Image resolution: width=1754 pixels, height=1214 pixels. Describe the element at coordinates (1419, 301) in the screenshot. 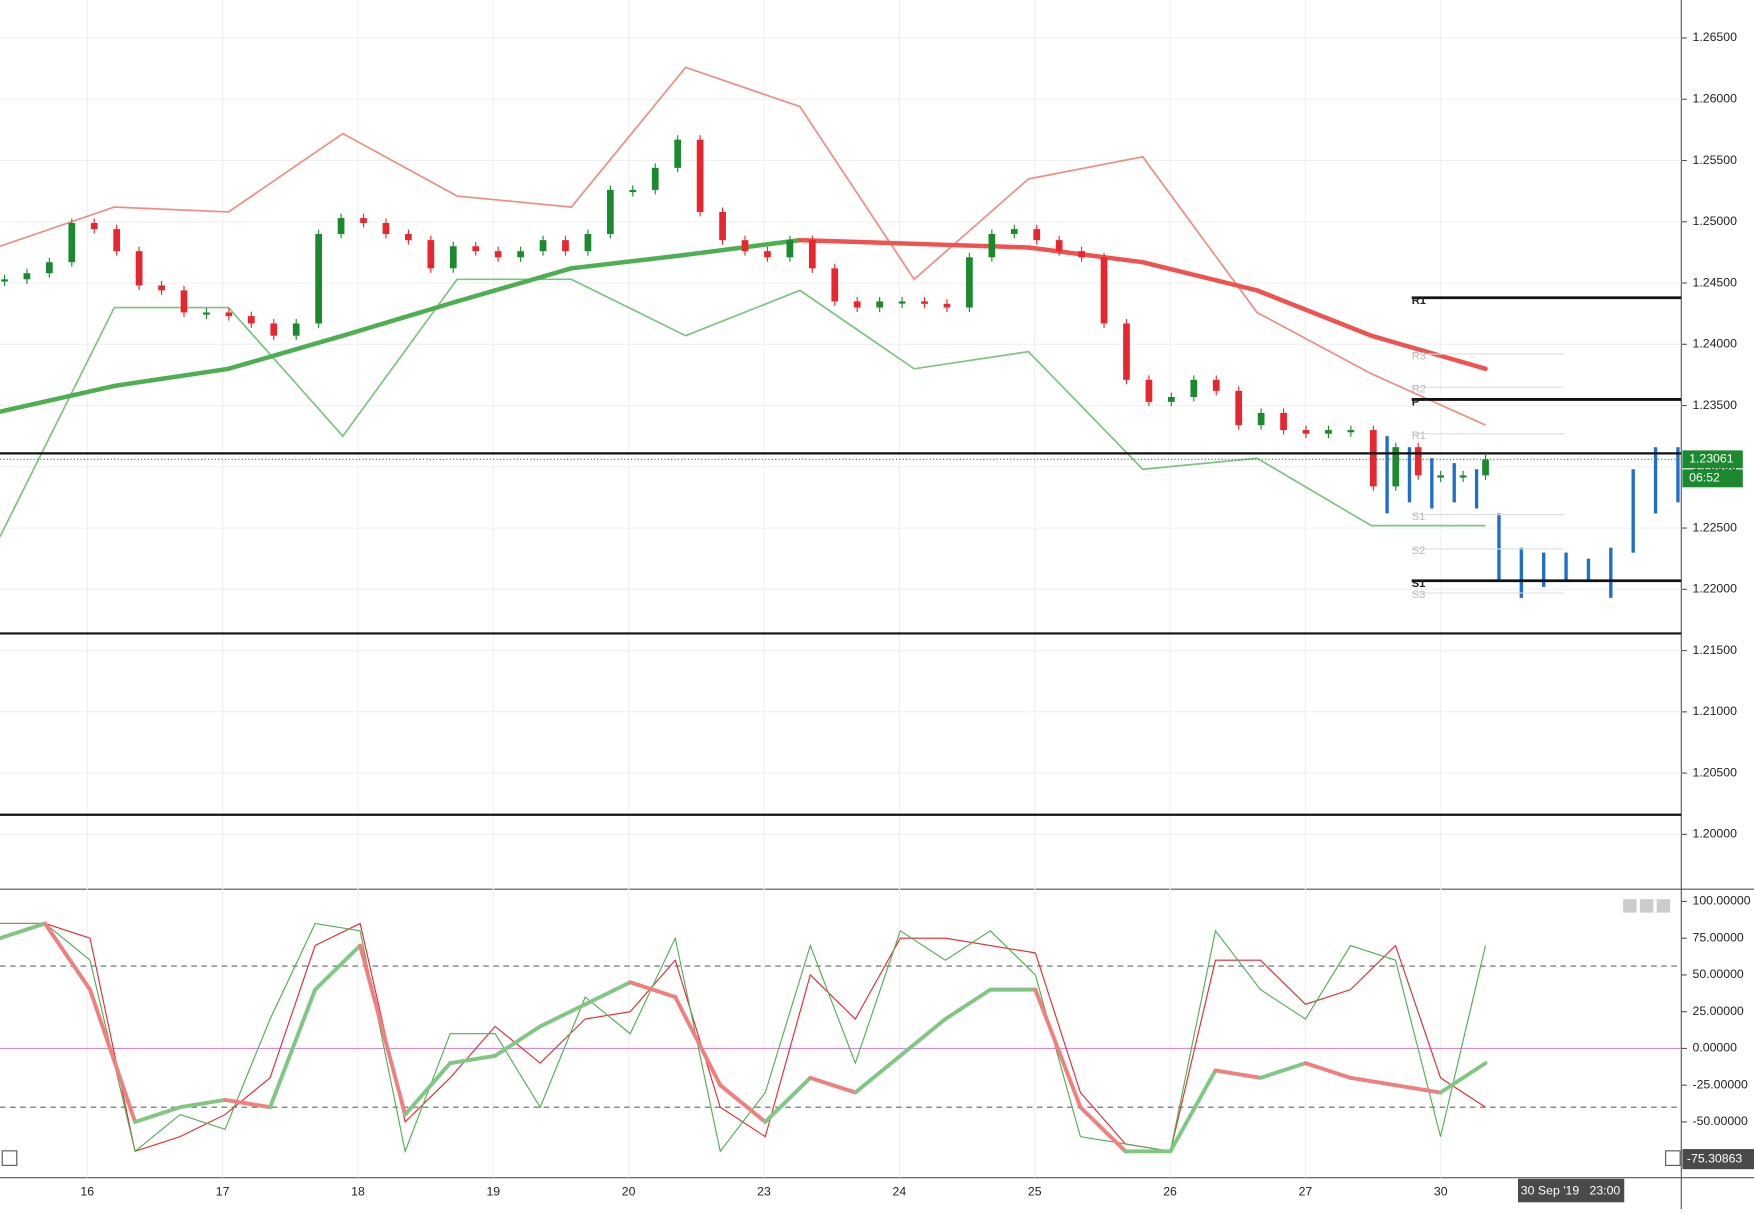

I see `pivot-label: R1` at that location.